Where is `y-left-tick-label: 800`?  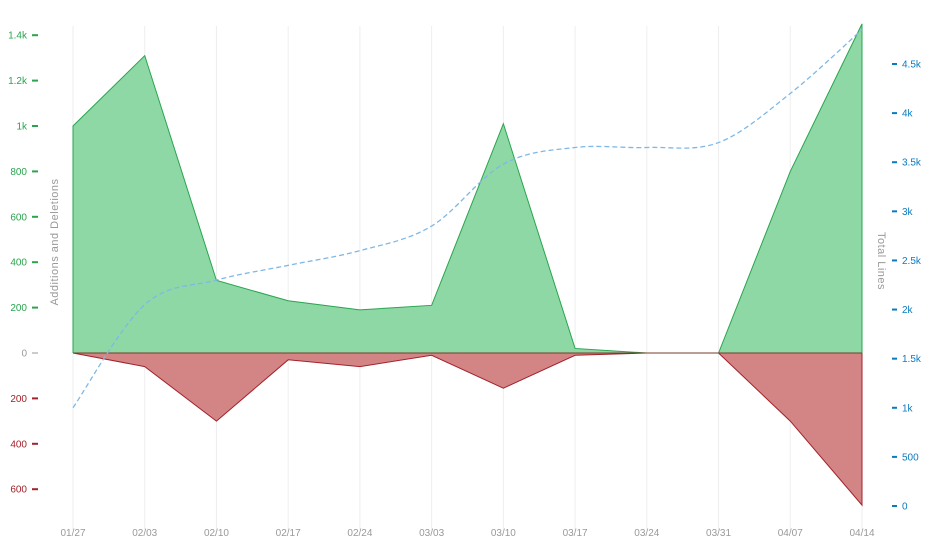
y-left-tick-label: 800 is located at coordinates (18, 172).